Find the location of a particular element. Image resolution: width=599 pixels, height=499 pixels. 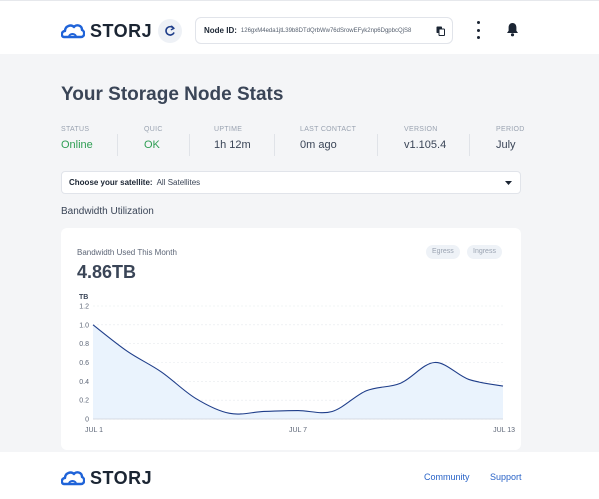

y-tick-label: 0.4 is located at coordinates (84, 382).